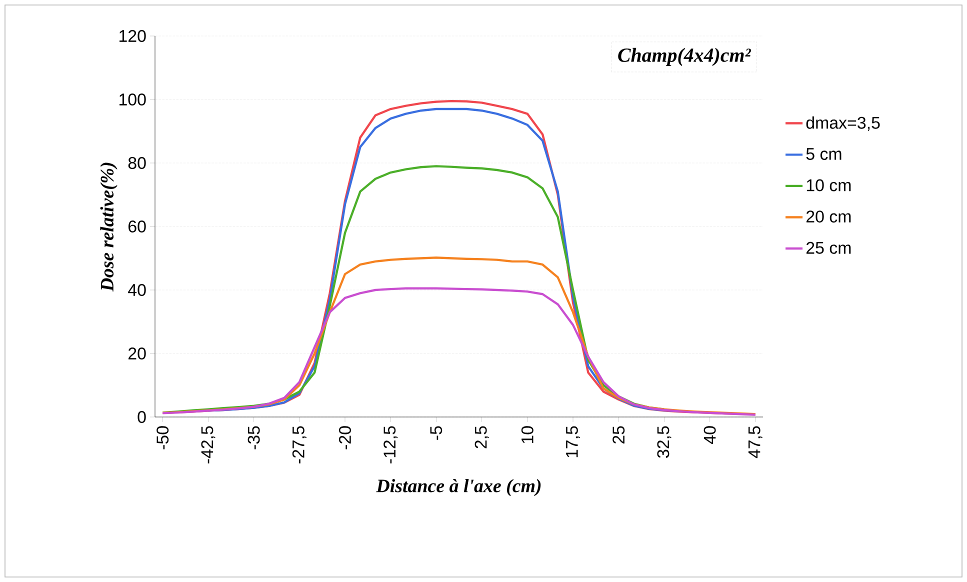 The width and height of the screenshot is (967, 582). What do you see at coordinates (391, 445) in the screenshot?
I see `x-tick-label: -12,5` at bounding box center [391, 445].